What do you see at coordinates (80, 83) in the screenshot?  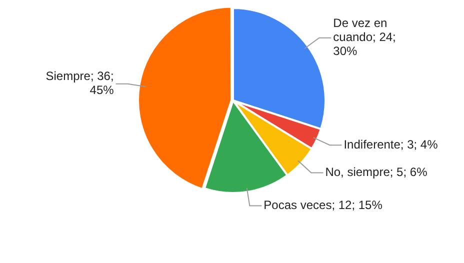 I see `slice-label: Siempre; 36; 45%` at bounding box center [80, 83].